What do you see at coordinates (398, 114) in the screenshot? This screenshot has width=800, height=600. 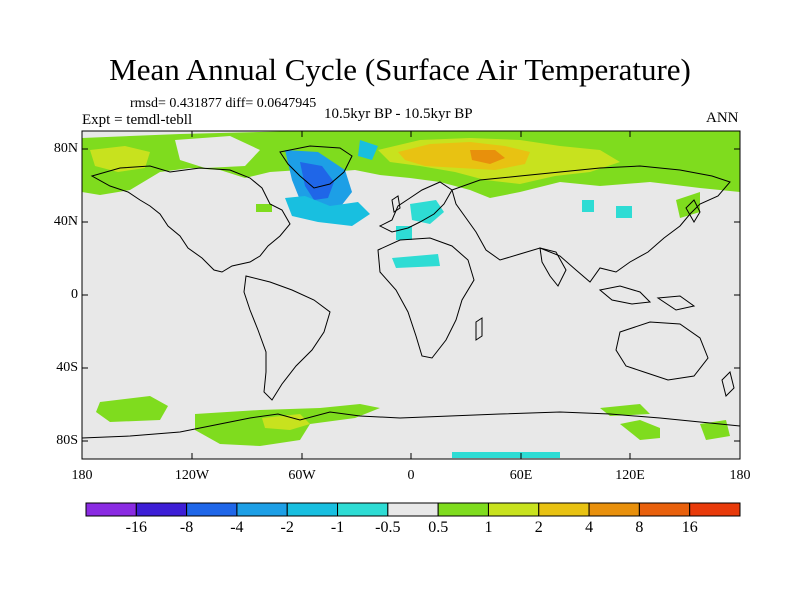 I see `period-label: 10.5kyr BP - 10.5kyr BP` at bounding box center [398, 114].